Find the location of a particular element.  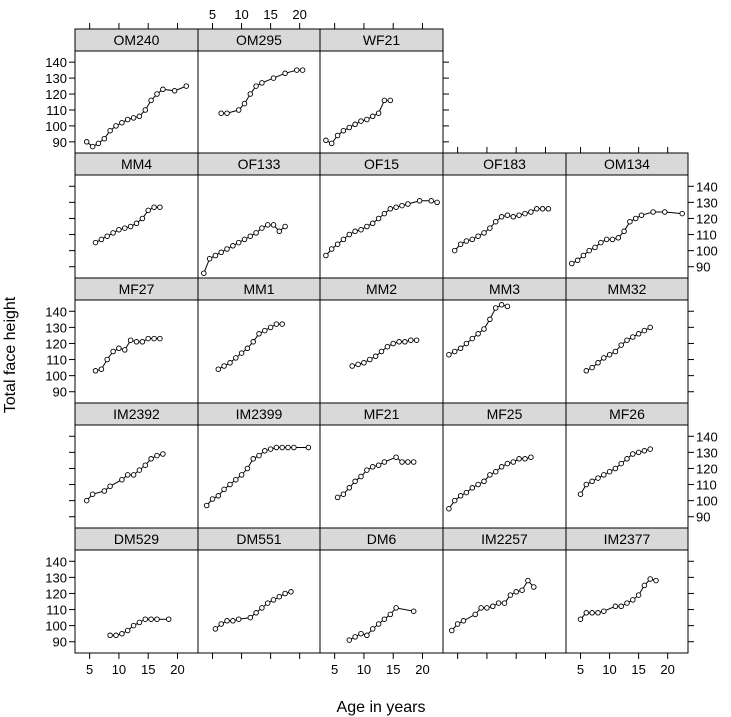

y-tick-label: 90 is located at coordinates (703, 517).